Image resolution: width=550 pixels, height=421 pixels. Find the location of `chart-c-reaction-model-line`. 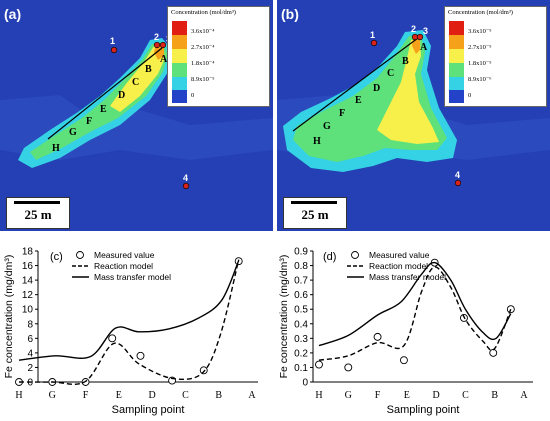

chart-c-reaction-model-line is located at coordinates (129, 322).